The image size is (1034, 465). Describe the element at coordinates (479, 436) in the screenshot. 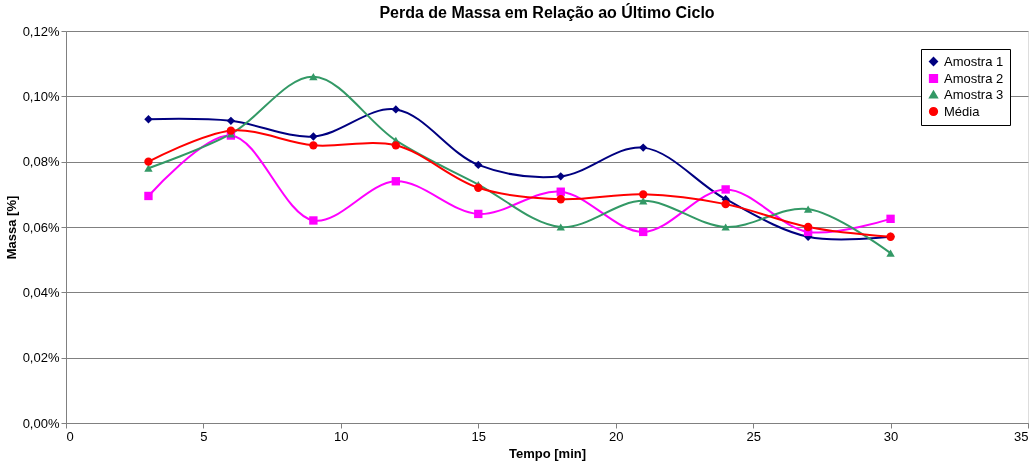

I see `x-tick-label: 15` at that location.